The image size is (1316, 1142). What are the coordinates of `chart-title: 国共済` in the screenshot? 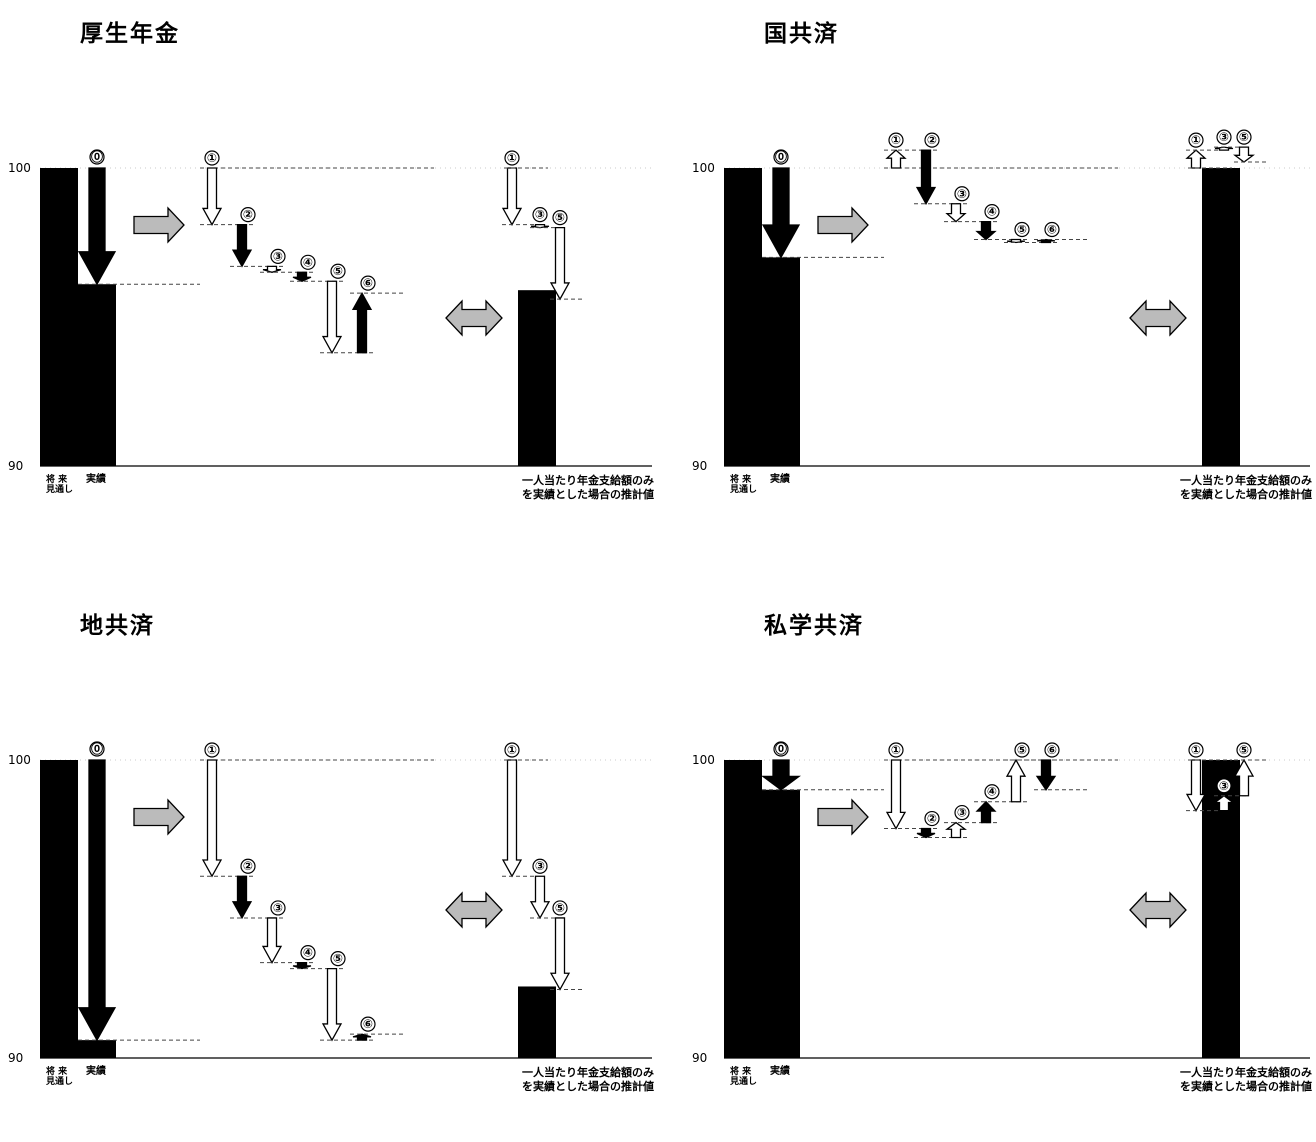 It's located at (801, 34).